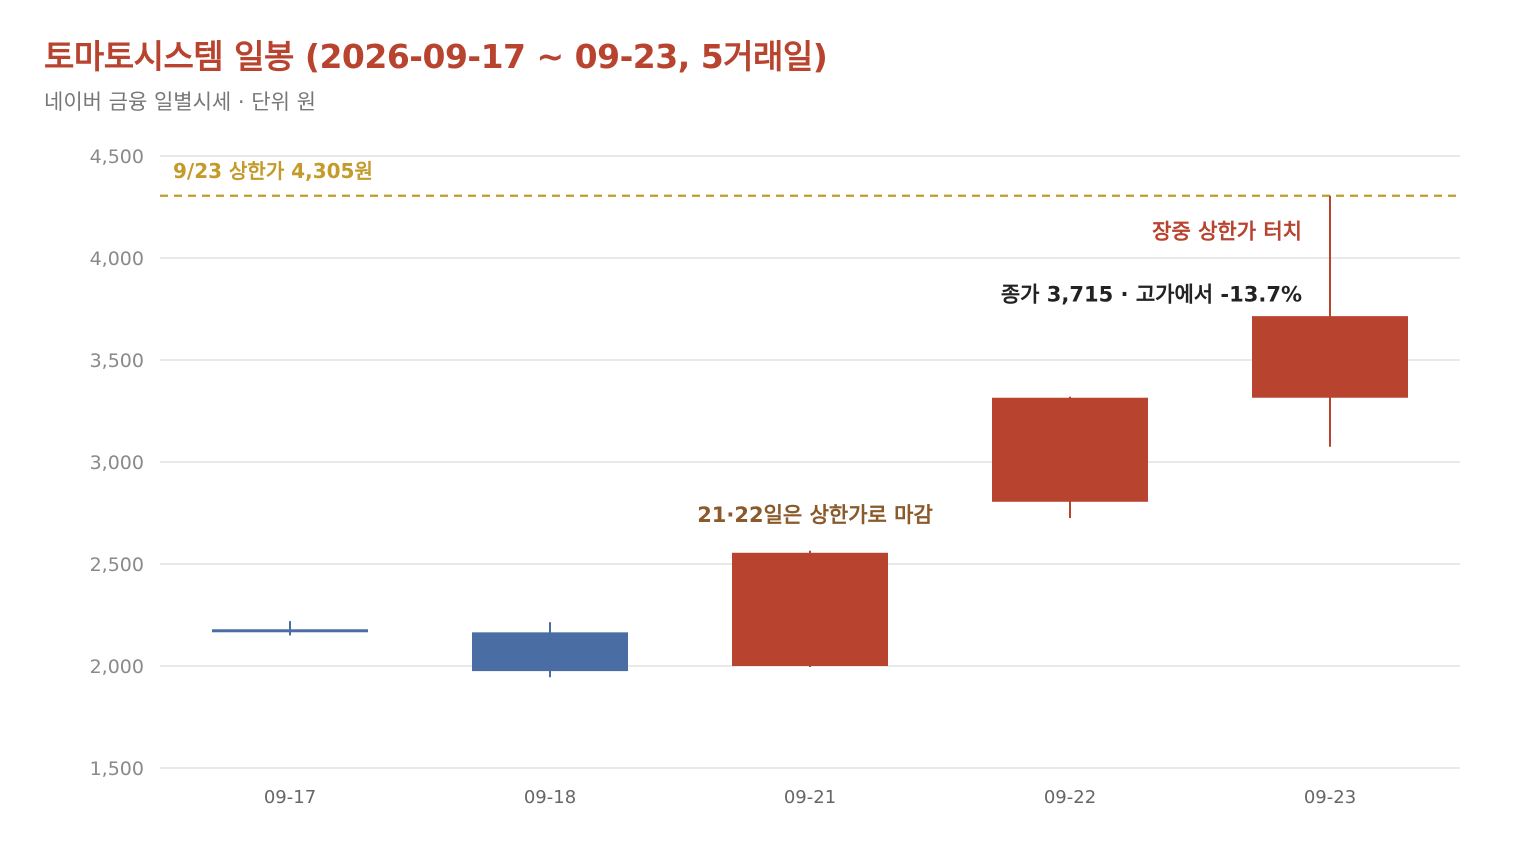 This screenshot has width=1520, height=860. I want to click on y-tick-label: 2,000, so click(117, 667).